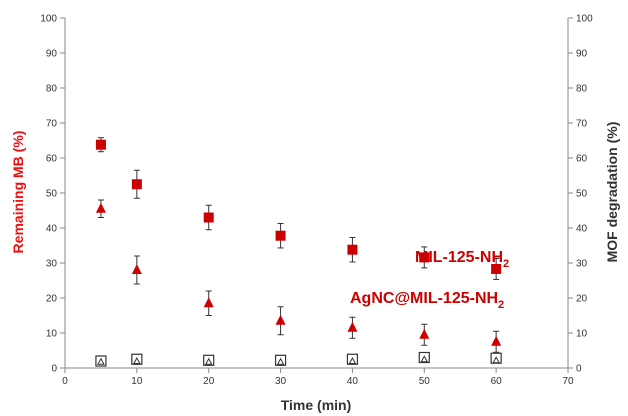  What do you see at coordinates (52, 124) in the screenshot?
I see `left-y-tick-label: 70` at bounding box center [52, 124].